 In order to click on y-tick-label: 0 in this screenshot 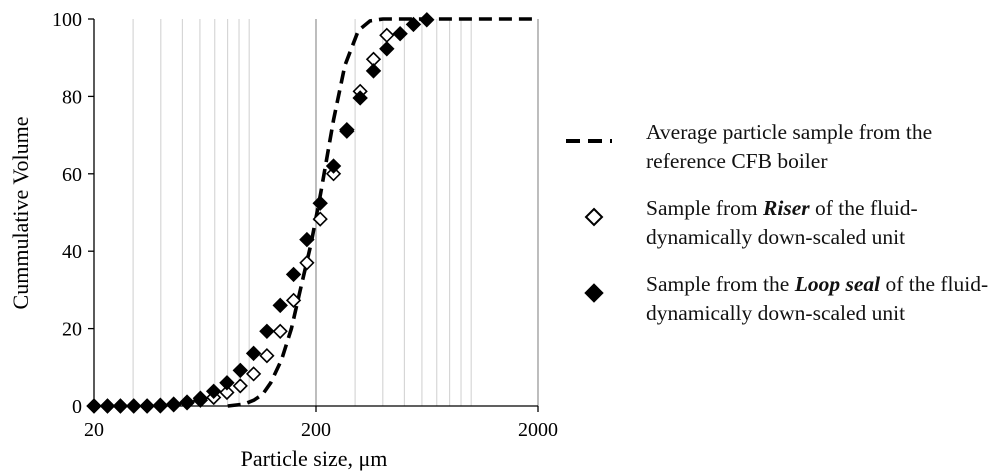, I will do `click(77, 407)`.